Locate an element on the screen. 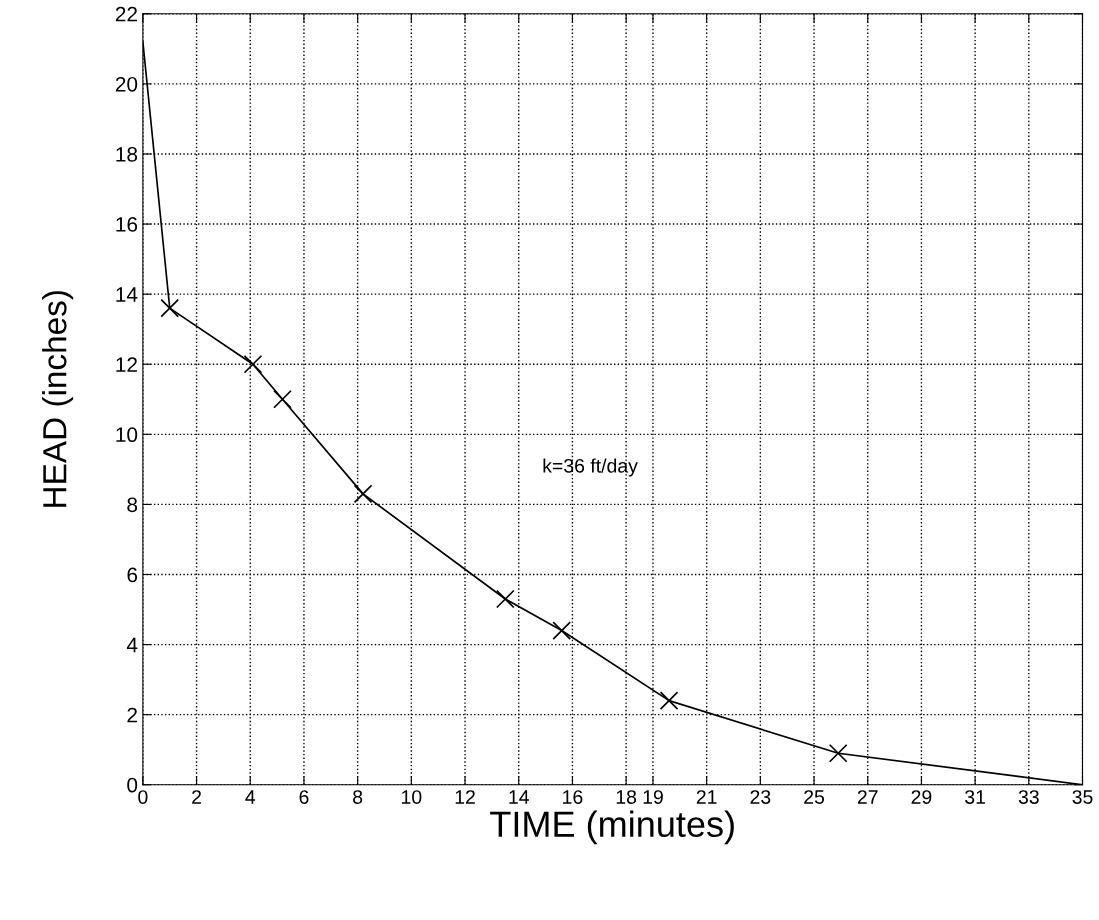 The width and height of the screenshot is (1099, 920). x-tick-label: 14 is located at coordinates (519, 797).